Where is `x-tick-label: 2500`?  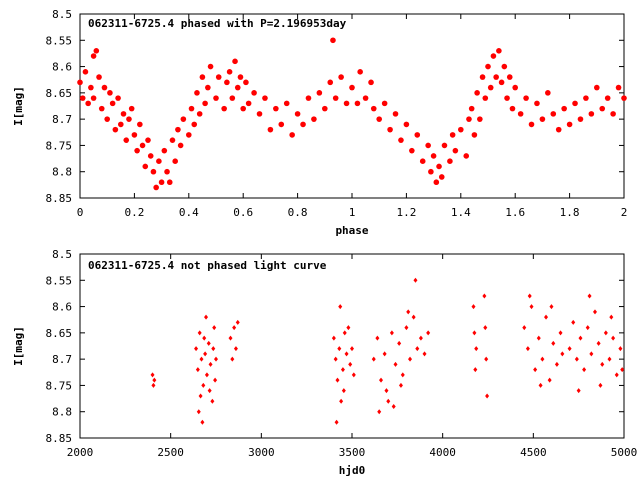
x-tick-label: 2500 is located at coordinates (170, 452).